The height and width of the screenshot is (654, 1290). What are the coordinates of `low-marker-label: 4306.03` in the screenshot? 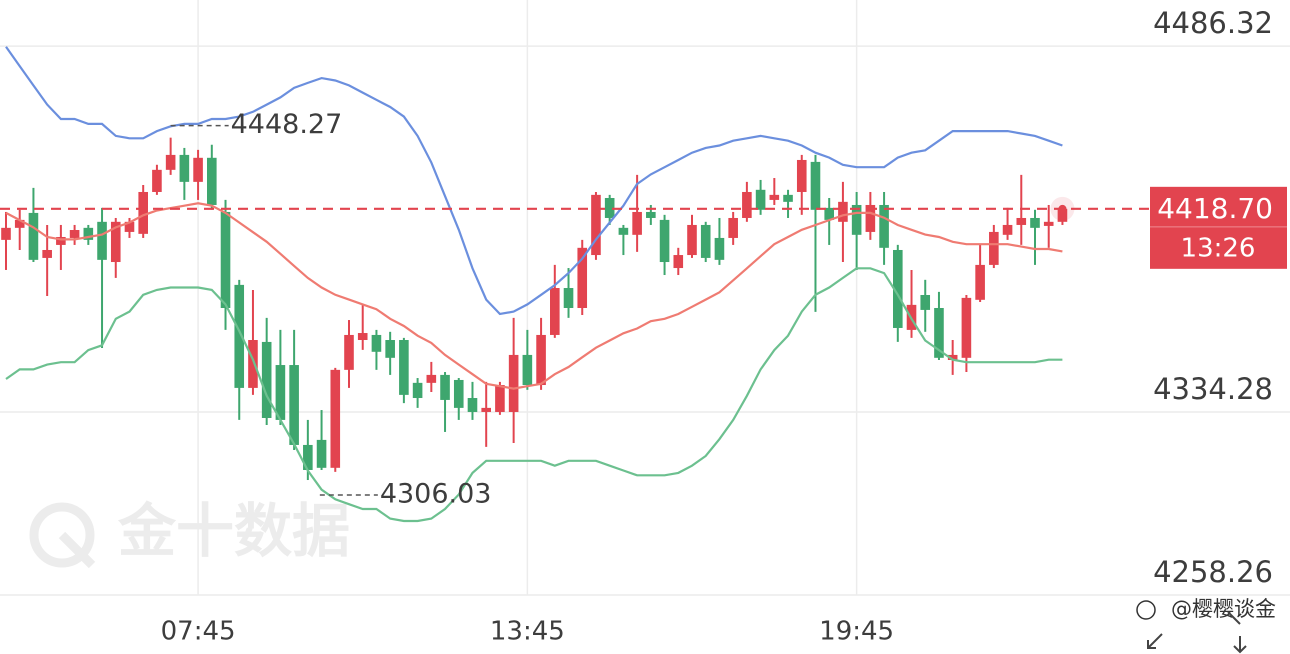 It's located at (436, 494).